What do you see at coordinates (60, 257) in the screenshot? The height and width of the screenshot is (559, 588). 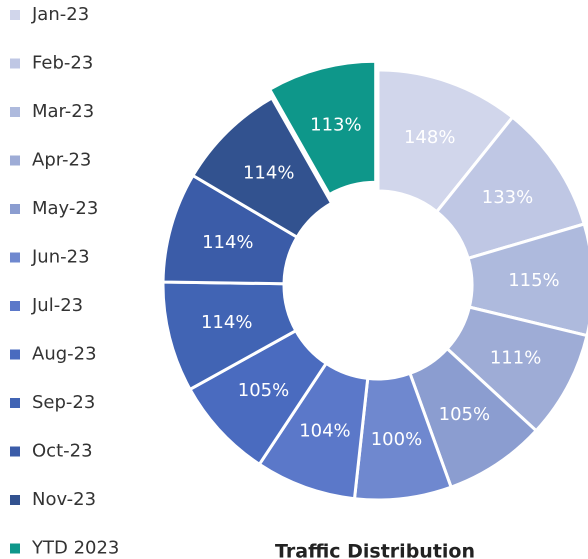 I see `legend-label: Jun-23` at bounding box center [60, 257].